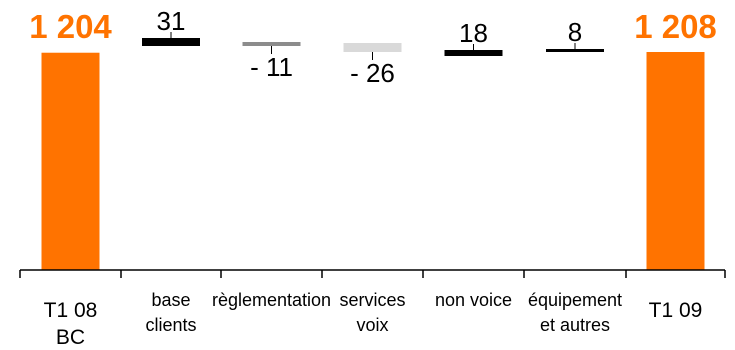 The image size is (735, 350). I want to click on x-tick-label: clients, so click(170, 325).